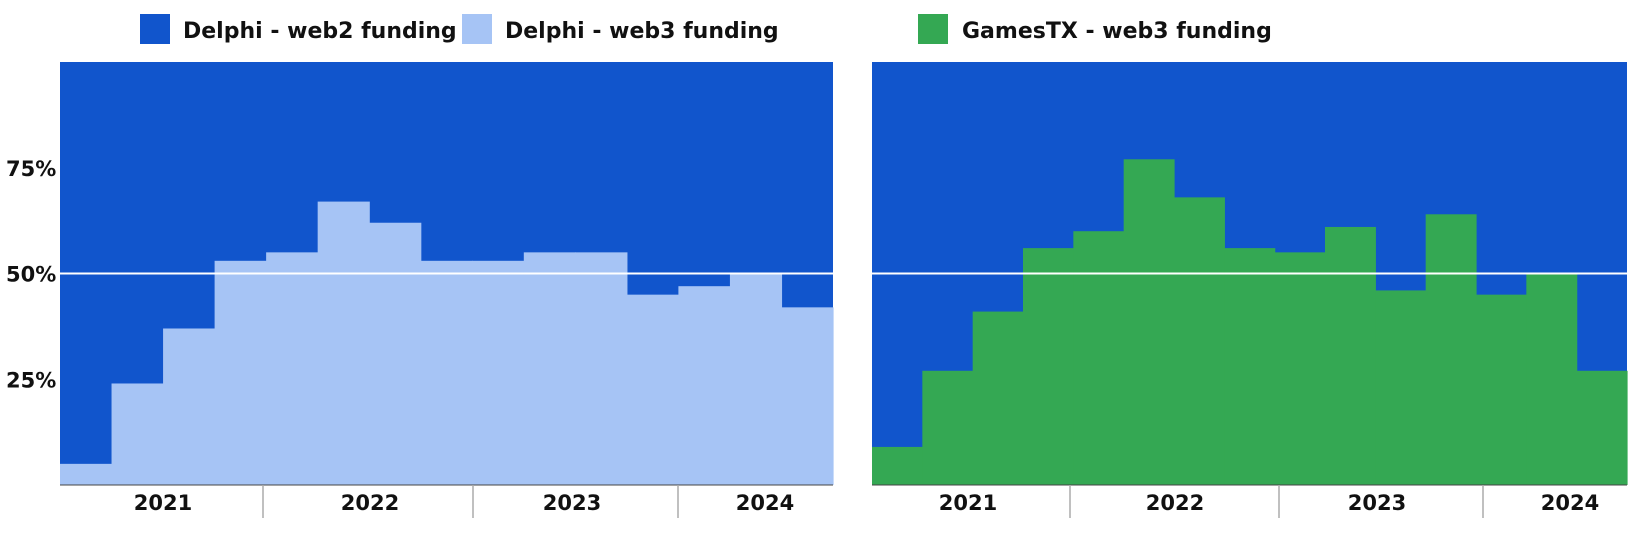 The image size is (1639, 533). What do you see at coordinates (572, 503) in the screenshot?
I see `delphi-year-label-2023: 2023` at bounding box center [572, 503].